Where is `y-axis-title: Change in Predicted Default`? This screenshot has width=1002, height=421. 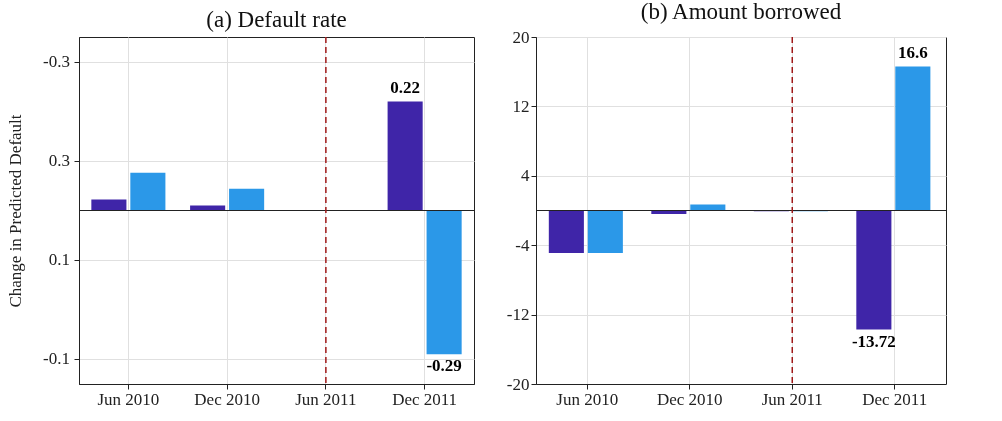
y-axis-title: Change in Predicted Default is located at coordinates (15, 211).